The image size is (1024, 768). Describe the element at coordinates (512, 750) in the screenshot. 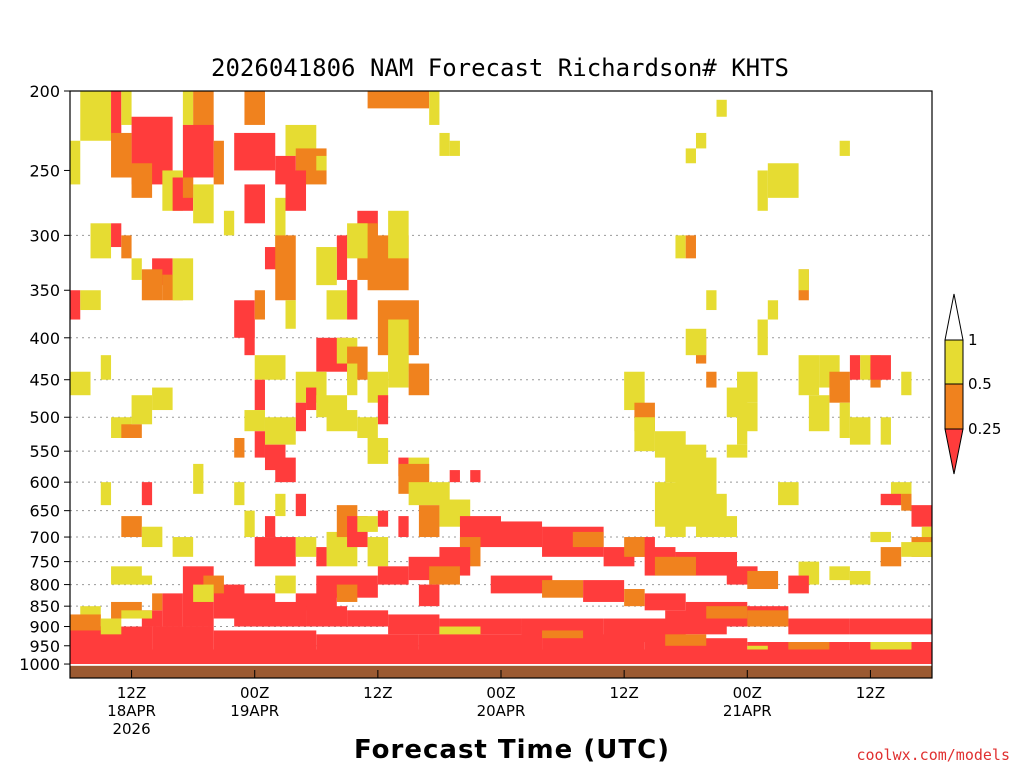

I see `x-axis-label: Forecast Time (UTC)` at that location.